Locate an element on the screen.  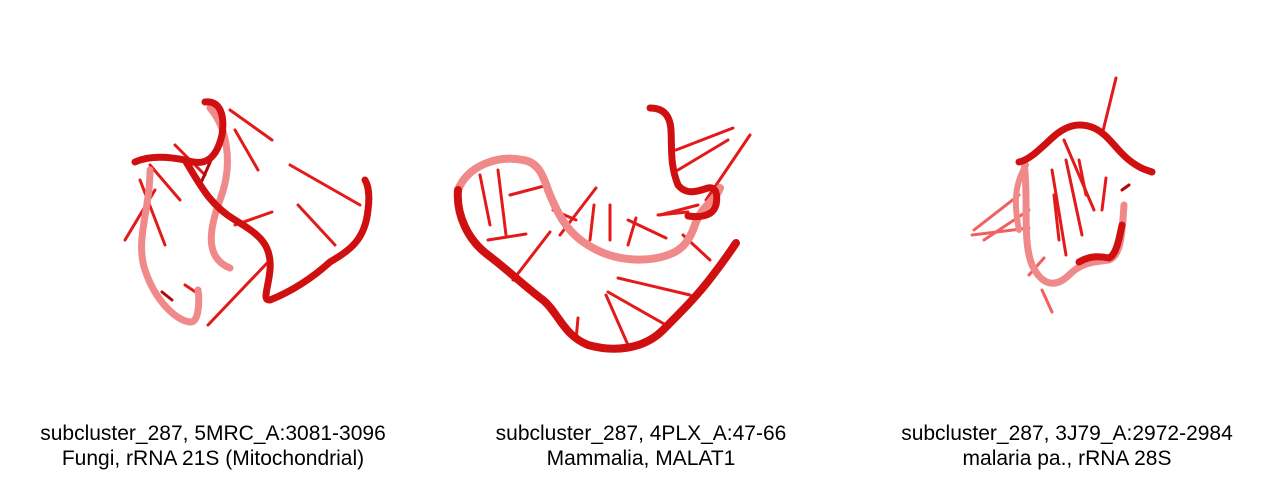
caption-title-2: subcluster_287, 4PLX_A:47-66 is located at coordinates (641, 433).